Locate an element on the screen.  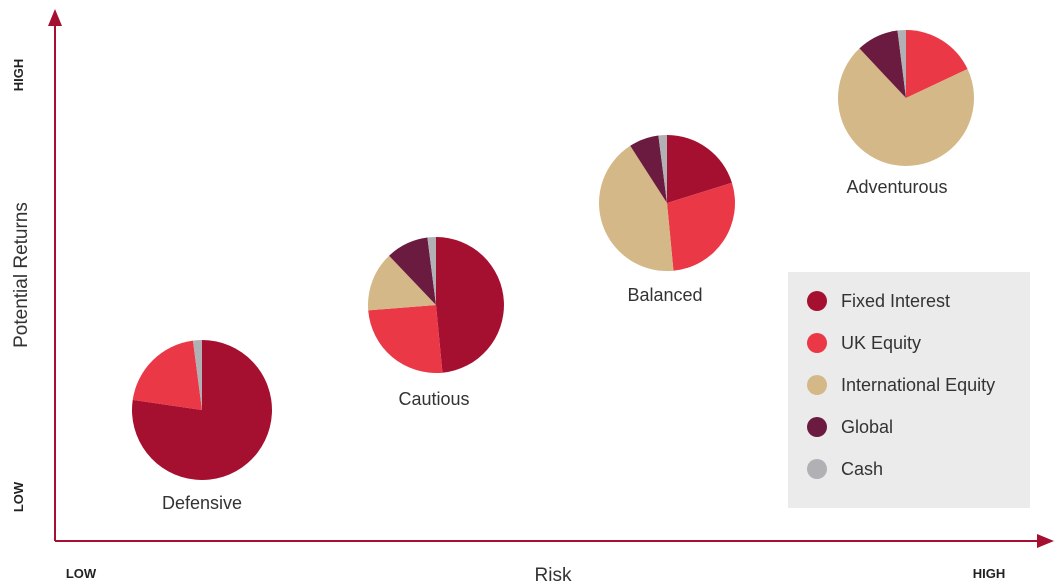
pie-balanced: Balanced is located at coordinates (666, 220).